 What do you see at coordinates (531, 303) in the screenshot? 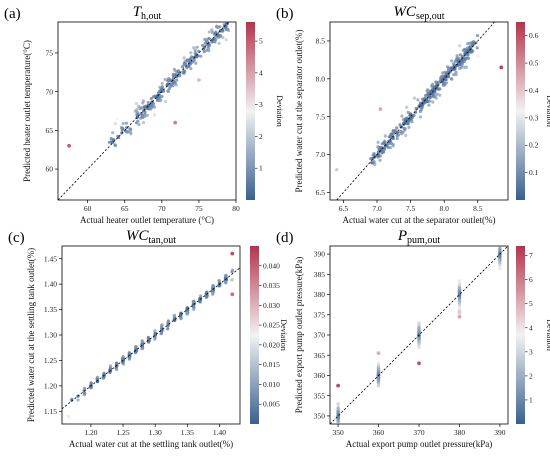
I see `colorbar-tick-label: 5` at bounding box center [531, 303].